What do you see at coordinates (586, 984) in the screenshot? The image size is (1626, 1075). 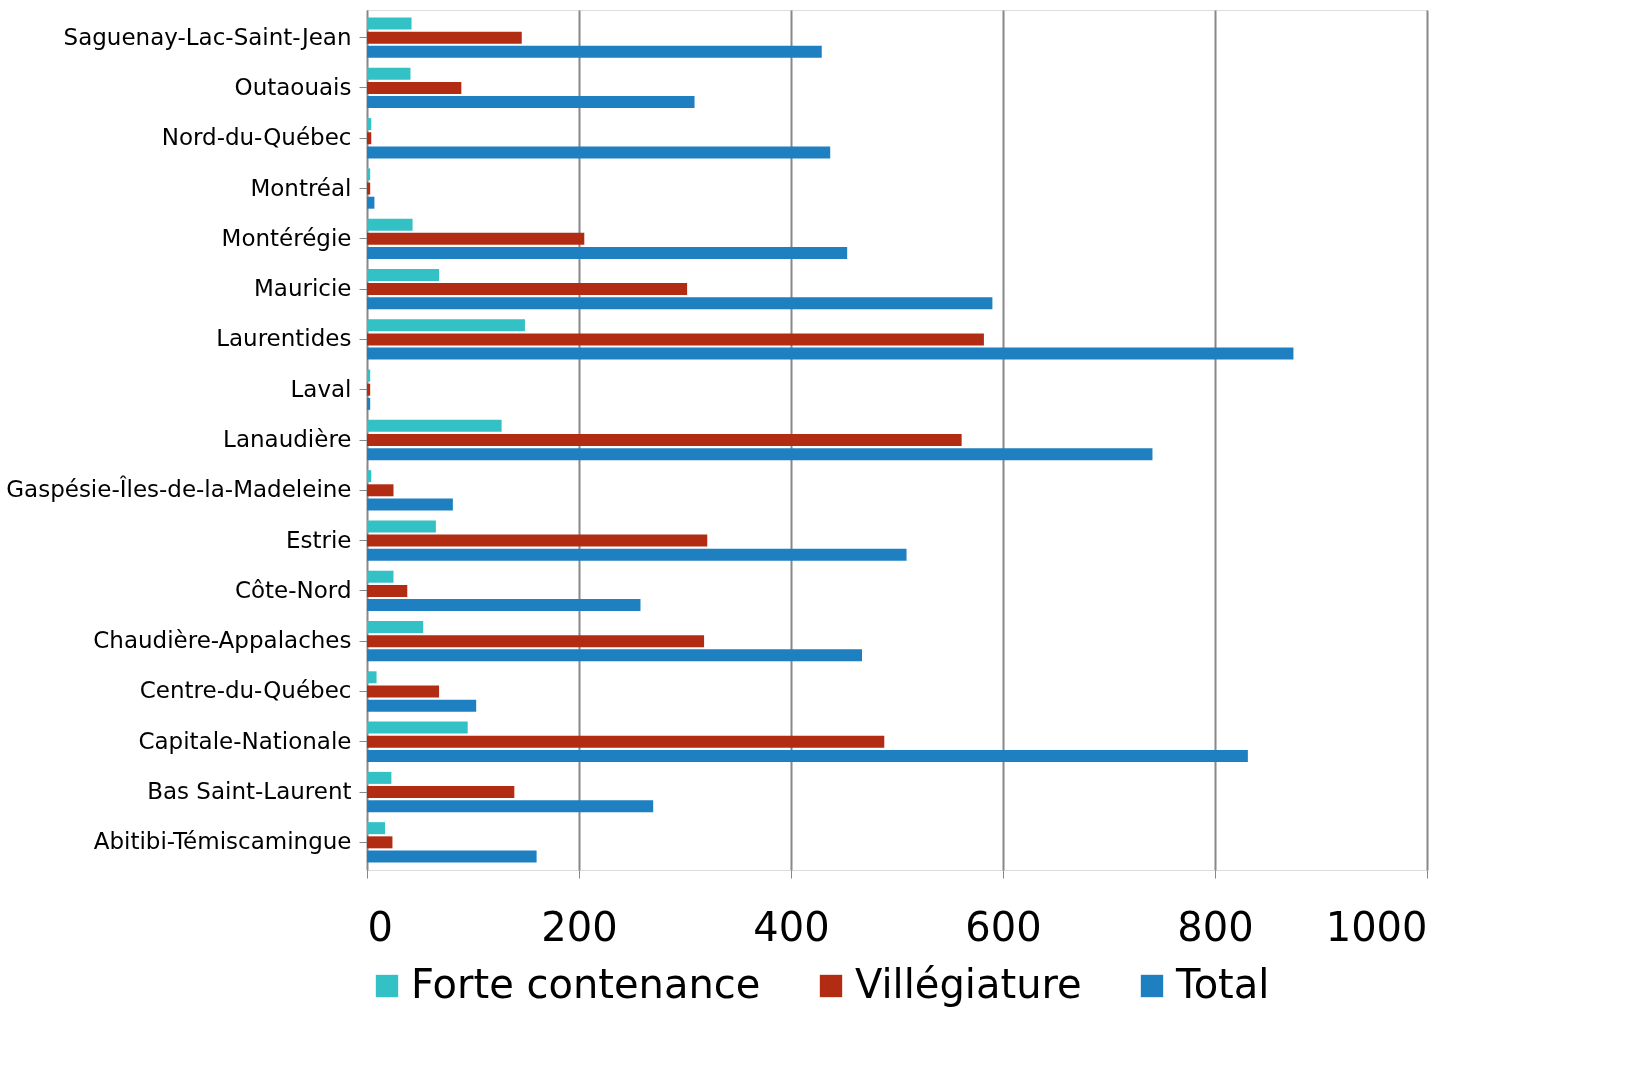 I see `legend-label: Forte contenance` at bounding box center [586, 984].